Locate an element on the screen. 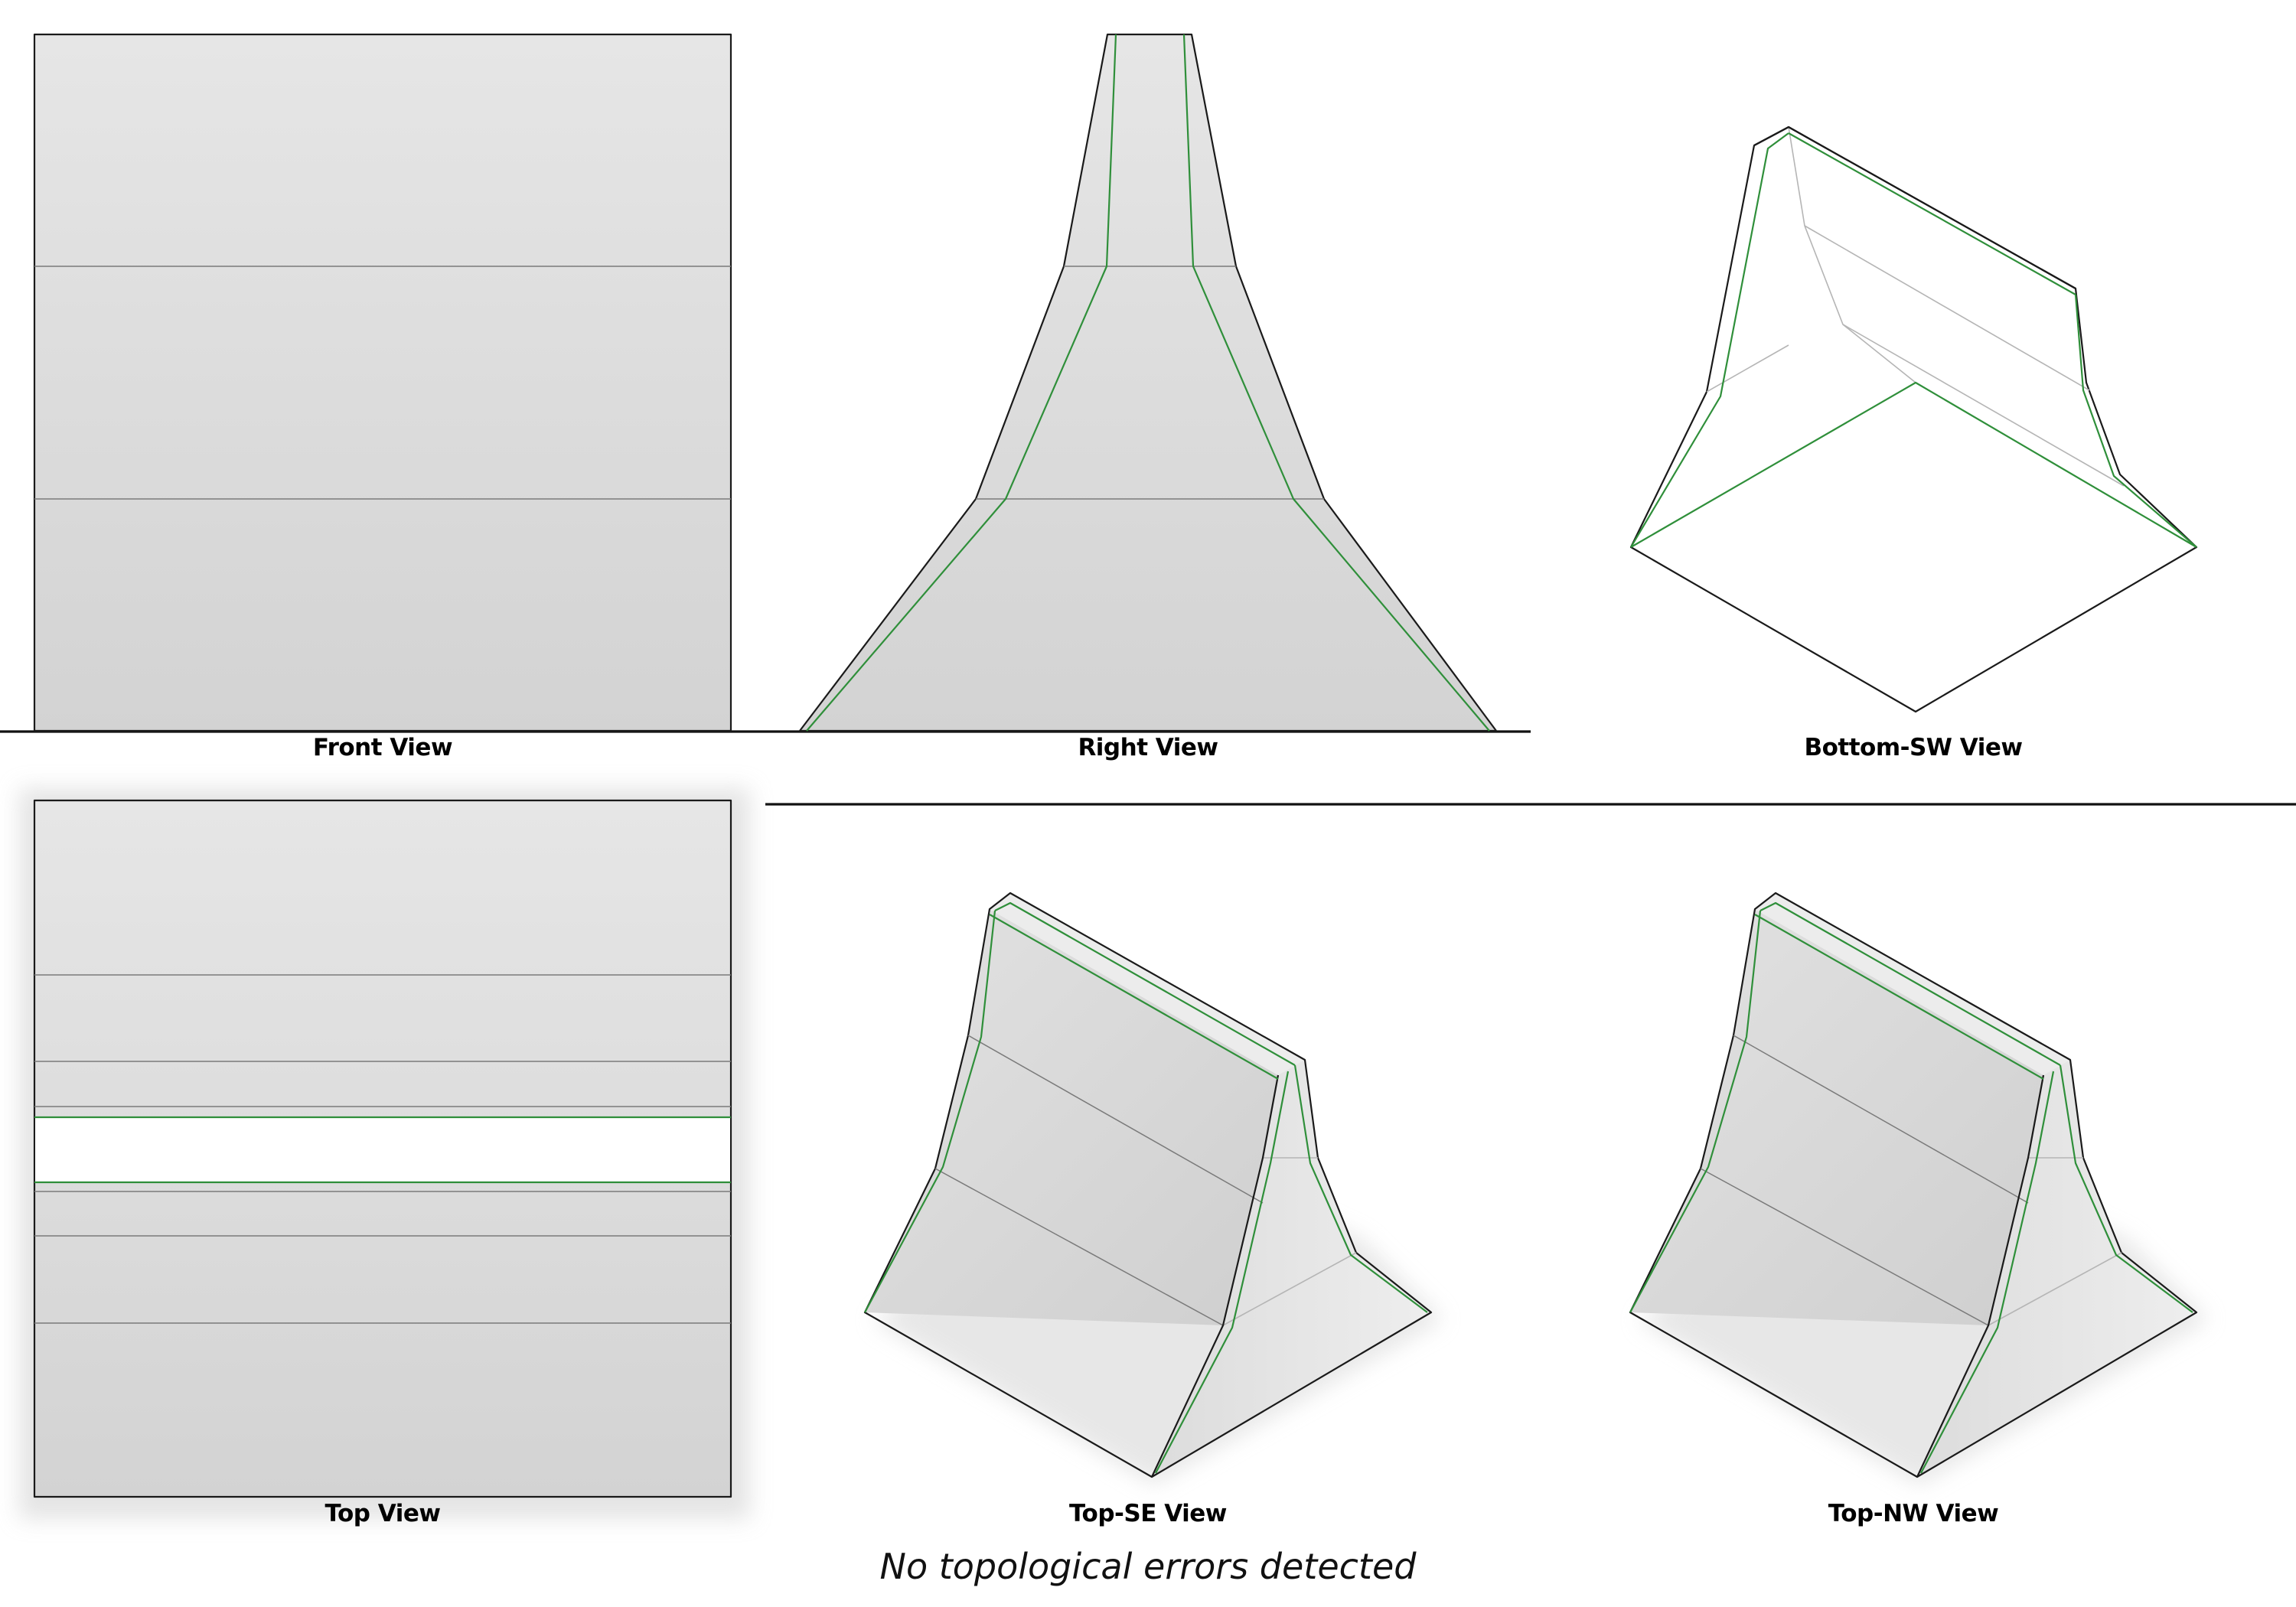 The height and width of the screenshot is (1607, 2296). top-se-seam-lower is located at coordinates (1079, 1247).